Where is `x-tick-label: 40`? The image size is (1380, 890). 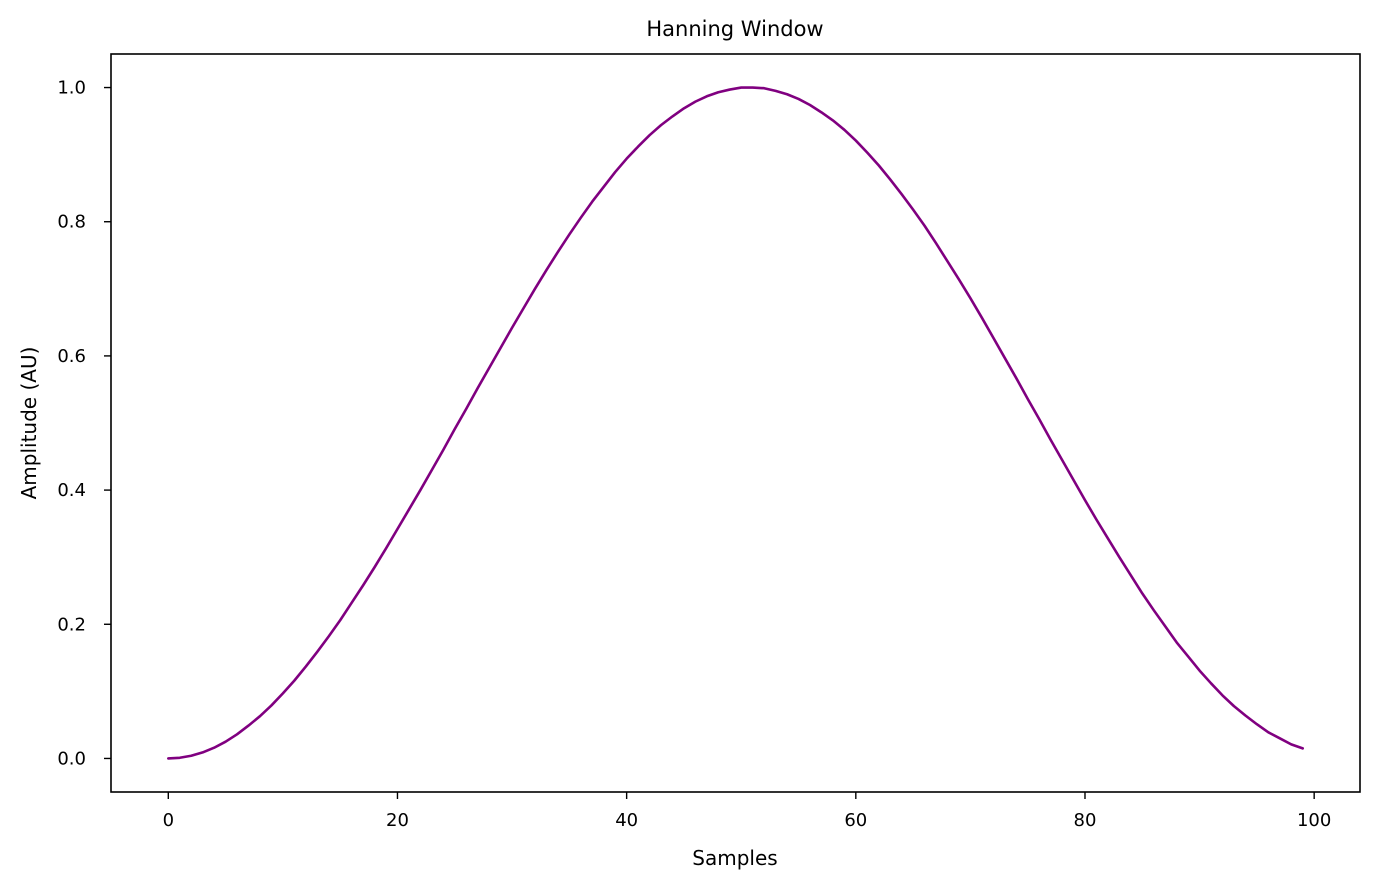
x-tick-label: 40 is located at coordinates (626, 820).